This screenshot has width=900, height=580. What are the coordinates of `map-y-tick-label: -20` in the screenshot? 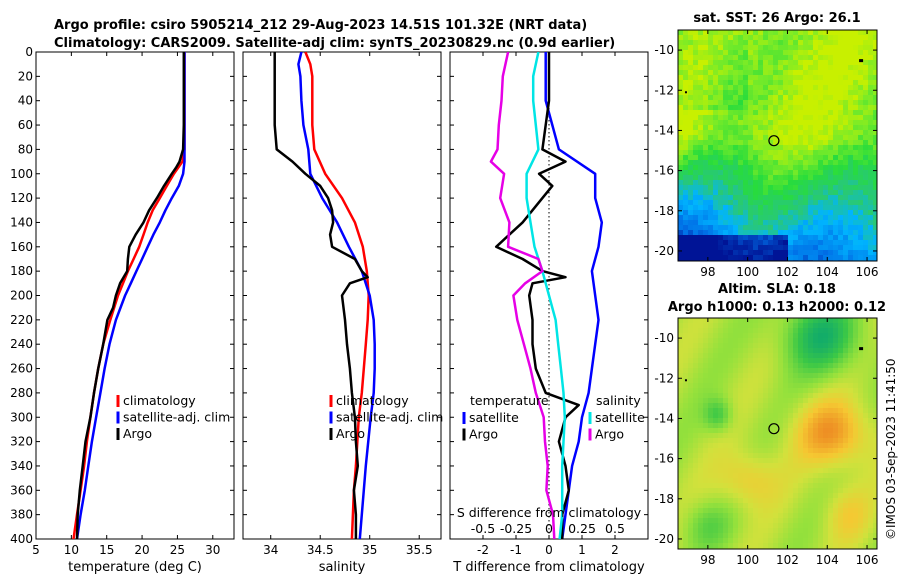 It's located at (664, 251).